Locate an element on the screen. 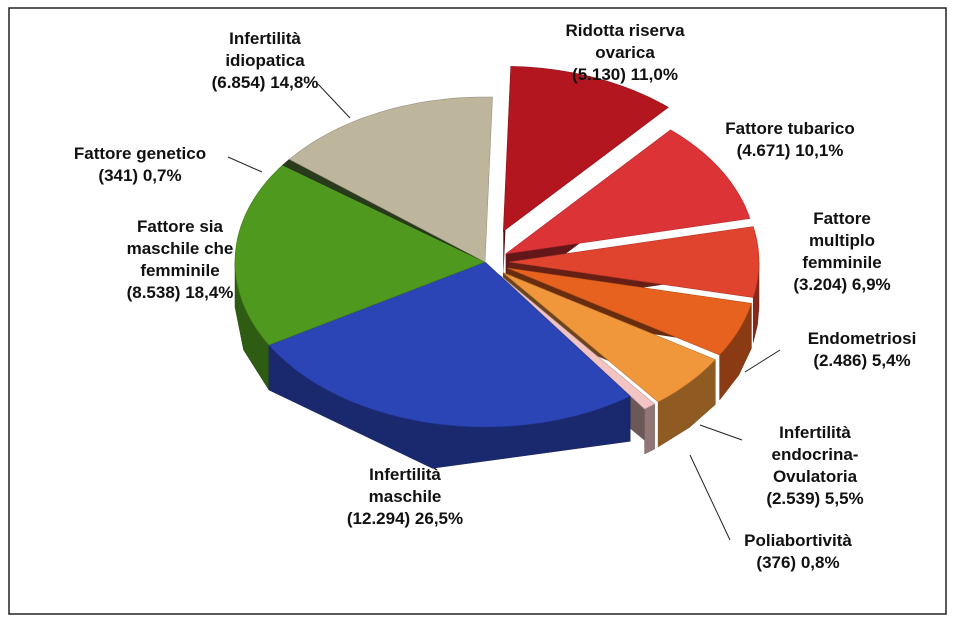 This screenshot has width=956, height=630. category-label: Infertilità endocrina- Ovulatoria is located at coordinates (815, 454).